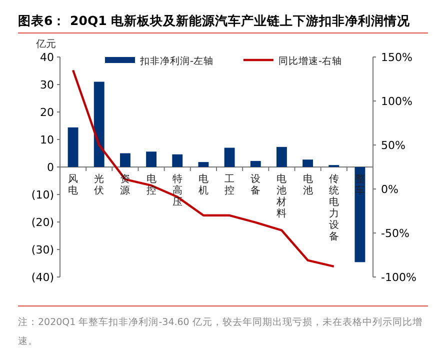 Image resolution: width=434 pixels, height=348 pixels. I want to click on x-tick-label: 传统电力设备, so click(333, 208).